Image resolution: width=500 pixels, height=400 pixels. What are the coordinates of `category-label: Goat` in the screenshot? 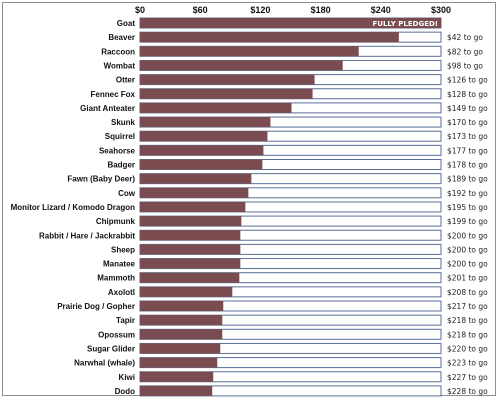 It's located at (126, 23).